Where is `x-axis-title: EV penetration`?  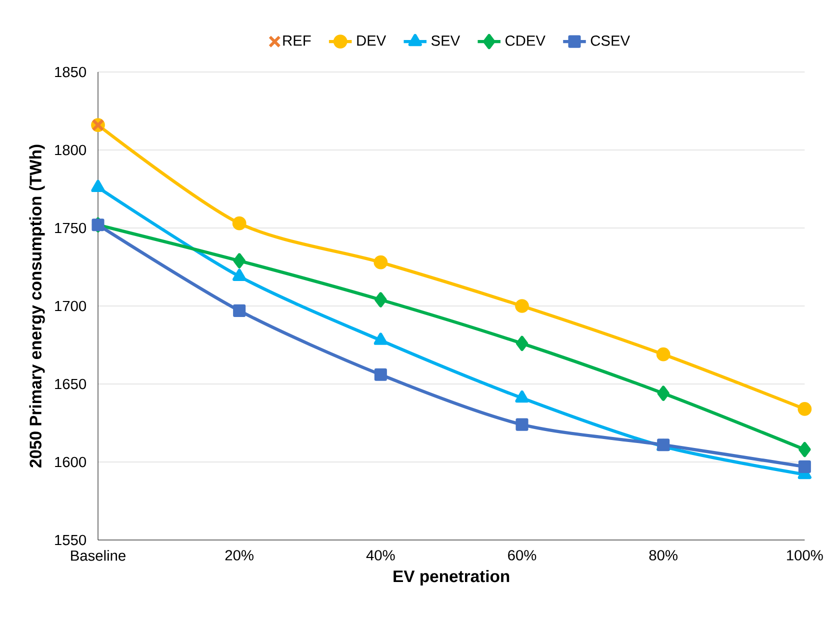
x-axis-title: EV penetration is located at coordinates (452, 578).